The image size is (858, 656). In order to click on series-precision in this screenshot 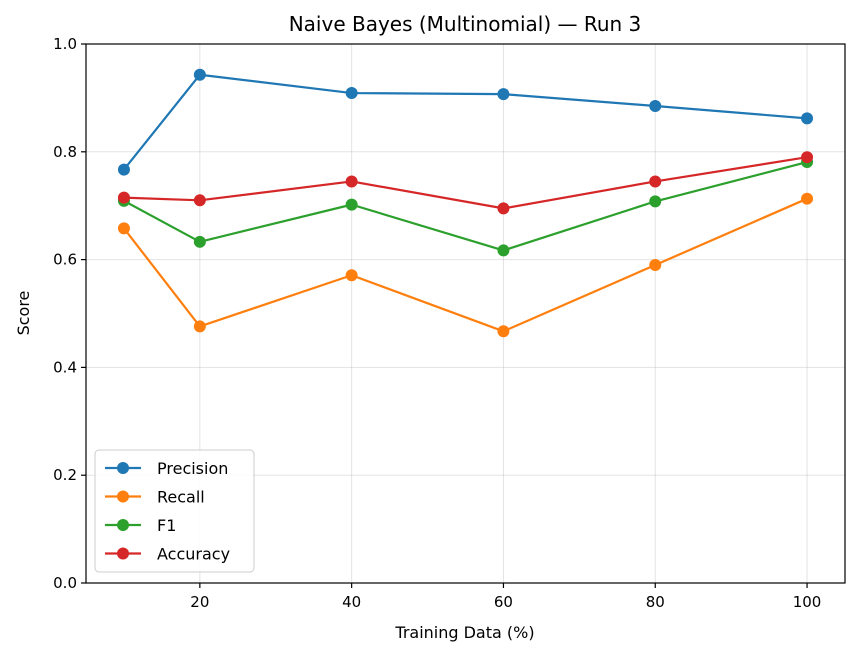, I will do `click(465, 122)`.